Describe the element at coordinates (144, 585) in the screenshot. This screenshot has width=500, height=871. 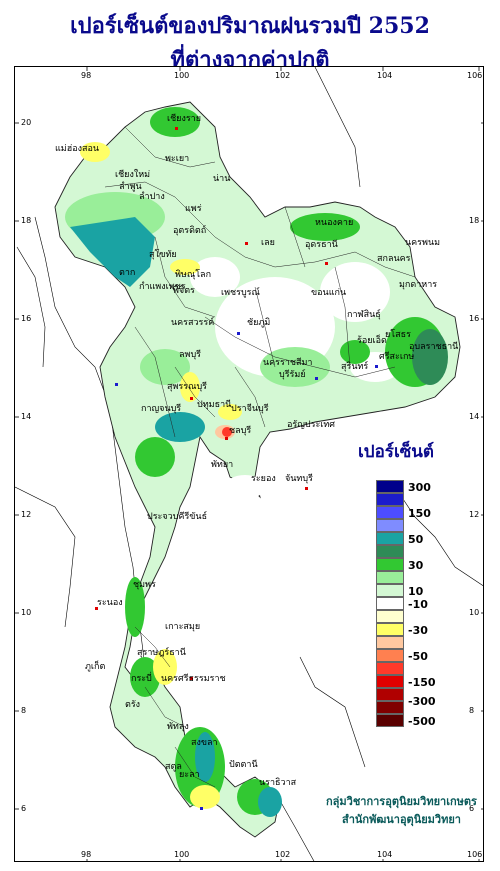
I see `place-label: ชุมพร` at that location.